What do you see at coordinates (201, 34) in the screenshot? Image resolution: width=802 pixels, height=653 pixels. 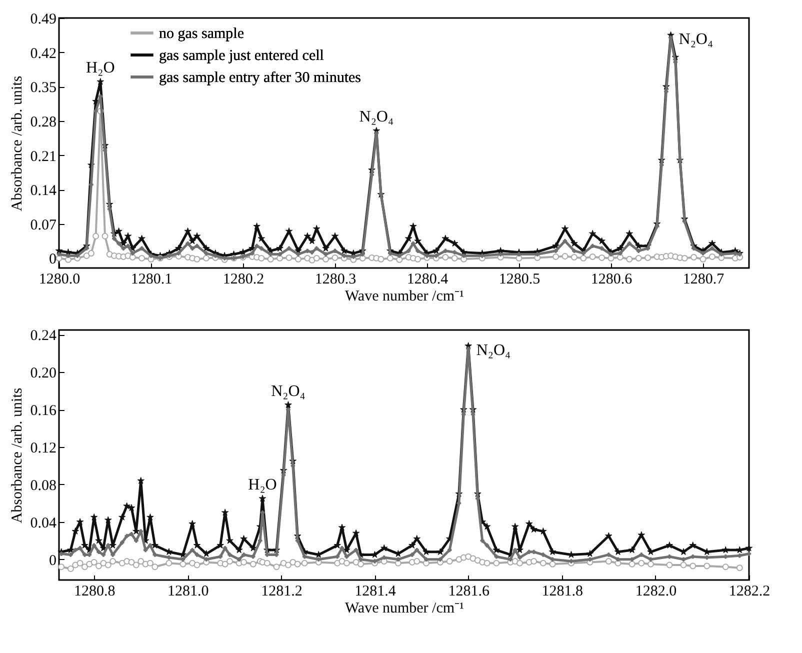 I see `legend-label: no gas sample` at bounding box center [201, 34].